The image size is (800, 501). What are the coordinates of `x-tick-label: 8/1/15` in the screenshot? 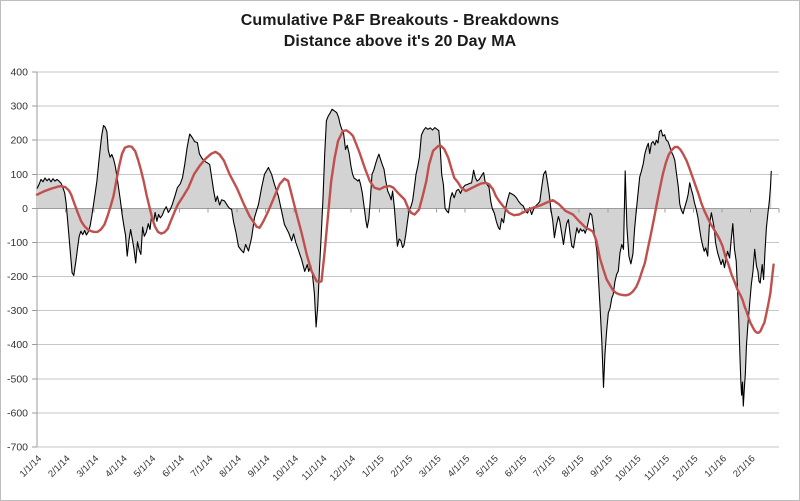 It's located at (573, 466).